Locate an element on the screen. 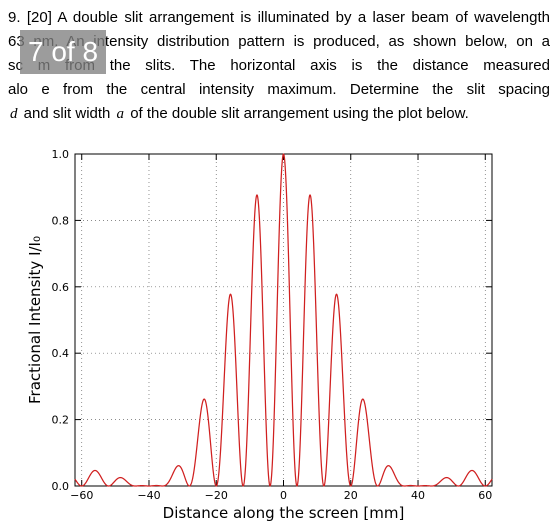  page-counter: 7 of 8 is located at coordinates (63, 52).